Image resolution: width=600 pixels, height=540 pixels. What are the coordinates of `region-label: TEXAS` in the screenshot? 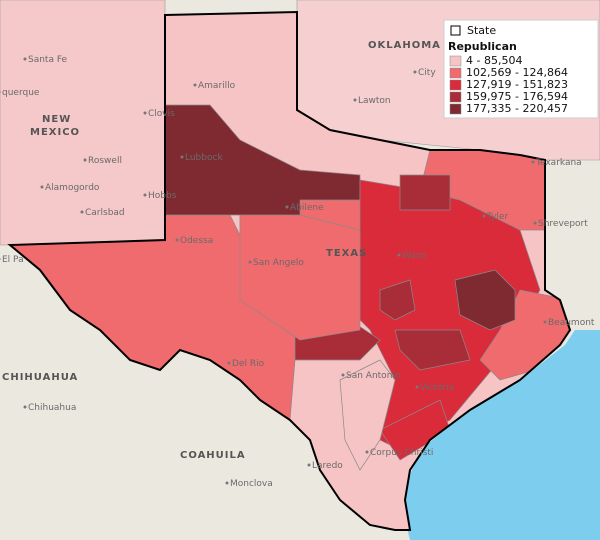 It's located at (346, 253).